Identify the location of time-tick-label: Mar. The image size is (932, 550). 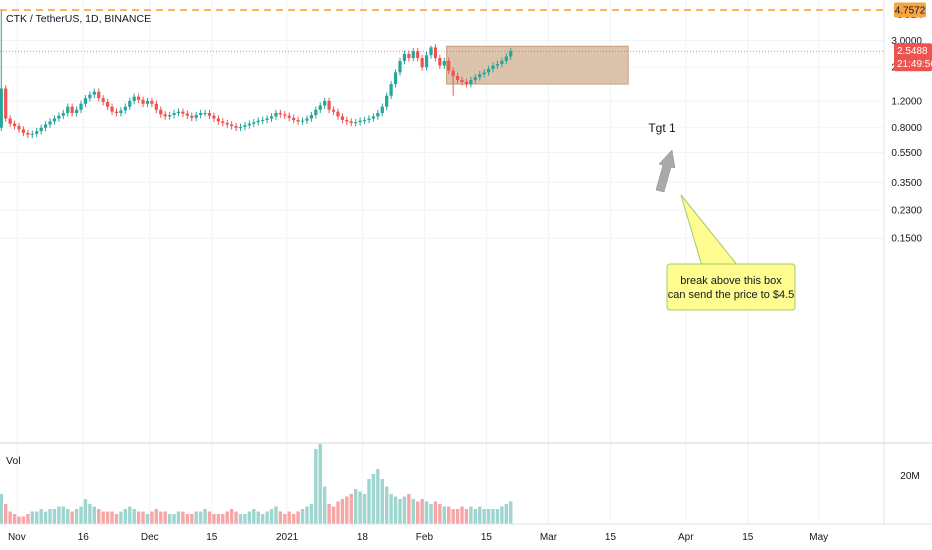
(549, 537).